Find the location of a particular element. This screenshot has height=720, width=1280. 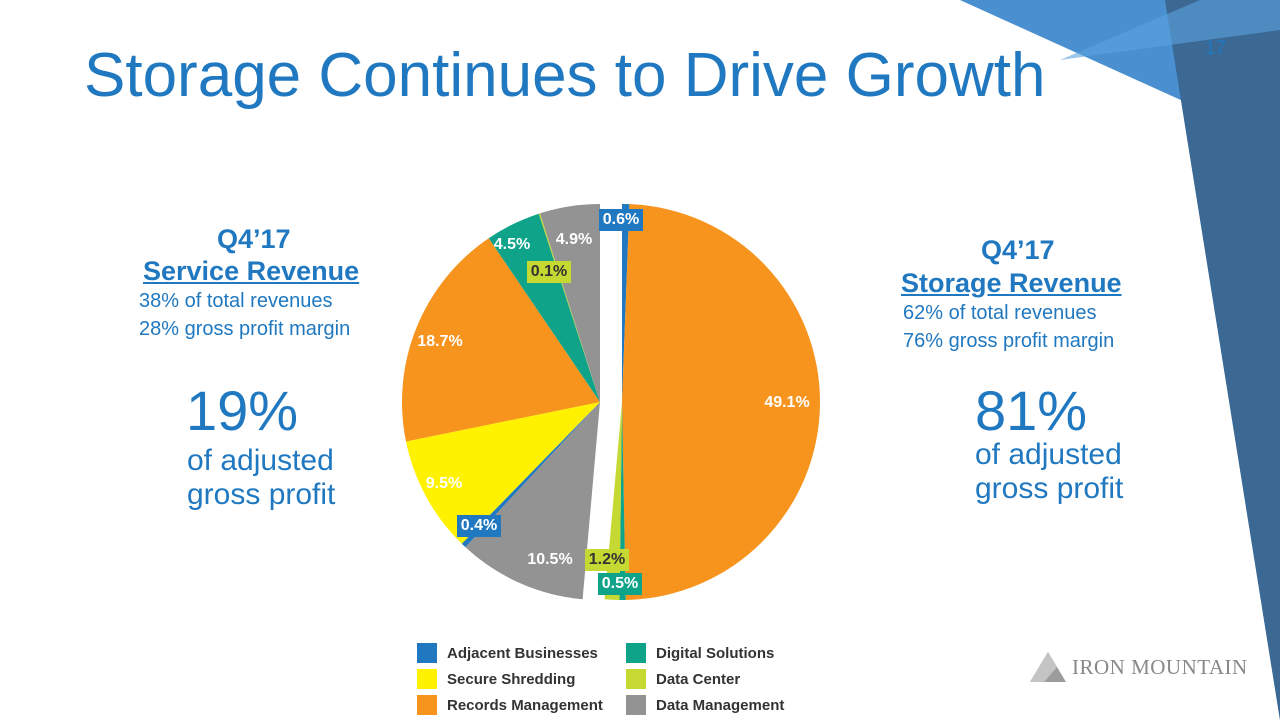

svg-text: 1.2% is located at coordinates (607, 559).